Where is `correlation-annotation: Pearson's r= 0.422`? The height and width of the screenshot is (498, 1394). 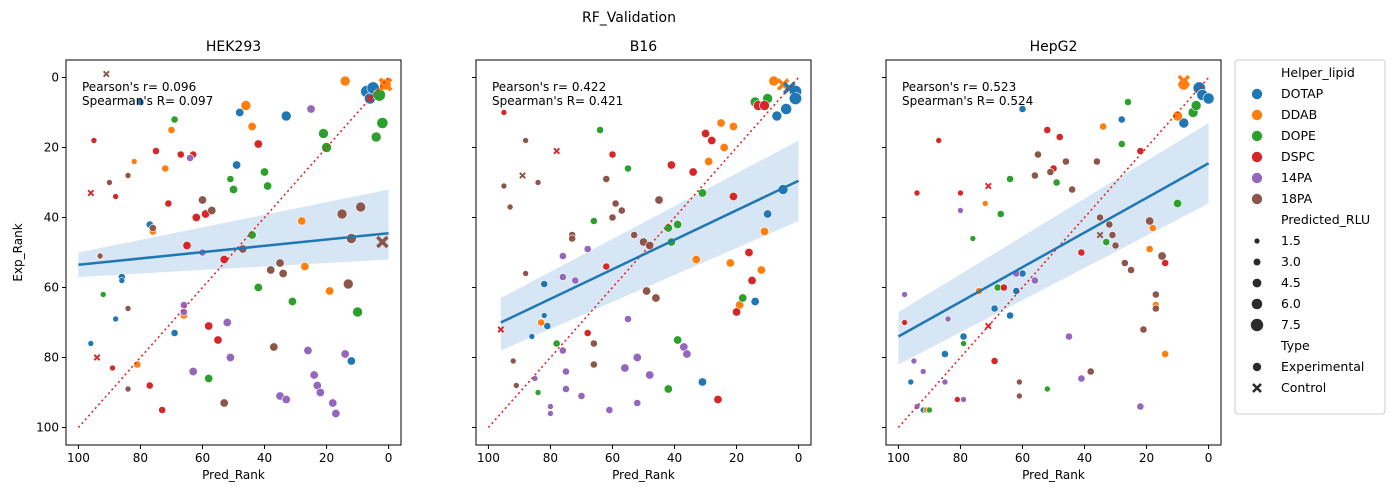 correlation-annotation: Pearson's r= 0.422 is located at coordinates (549, 87).